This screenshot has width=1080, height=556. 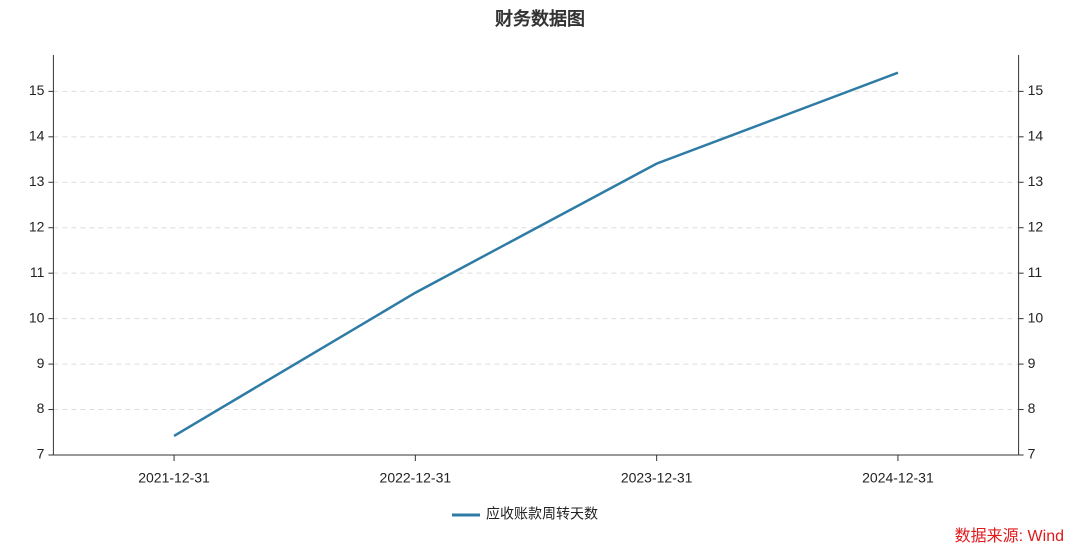 I want to click on y2-tick-label: 11, so click(x=1035, y=272).